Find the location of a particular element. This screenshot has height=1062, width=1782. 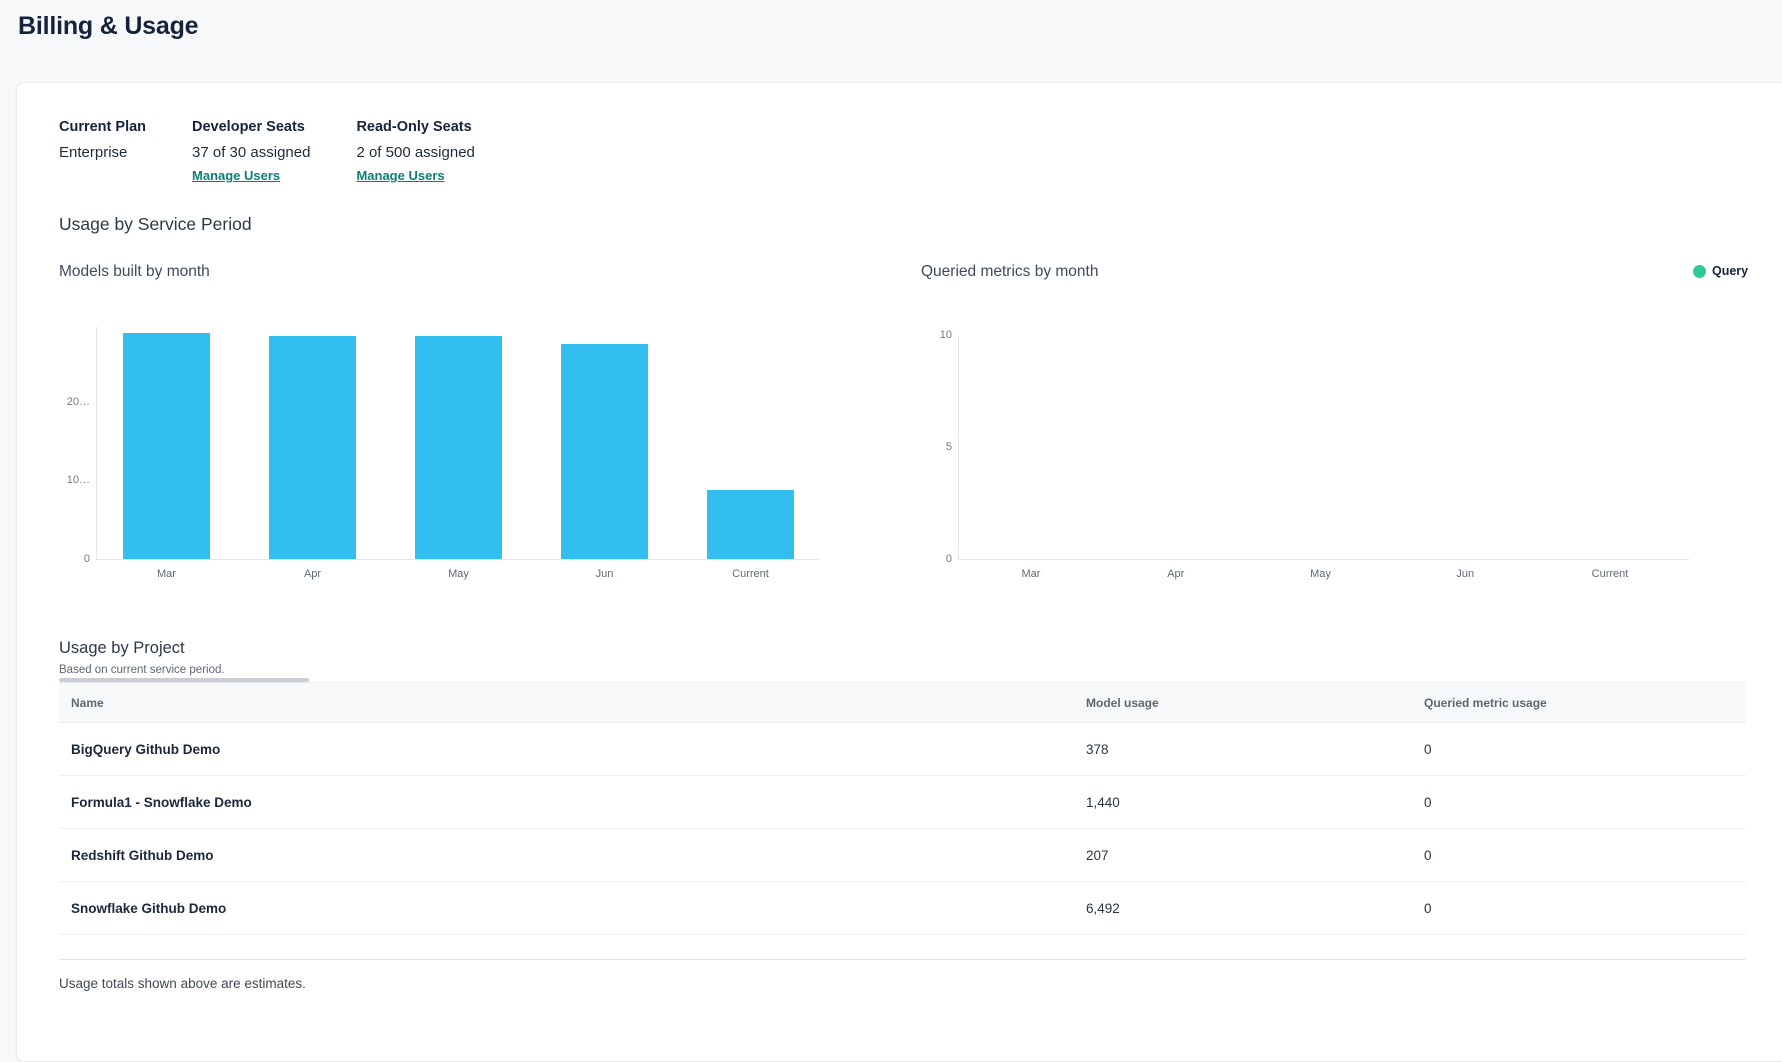

usage-period-heading: Usage by Service Period is located at coordinates (155, 224).